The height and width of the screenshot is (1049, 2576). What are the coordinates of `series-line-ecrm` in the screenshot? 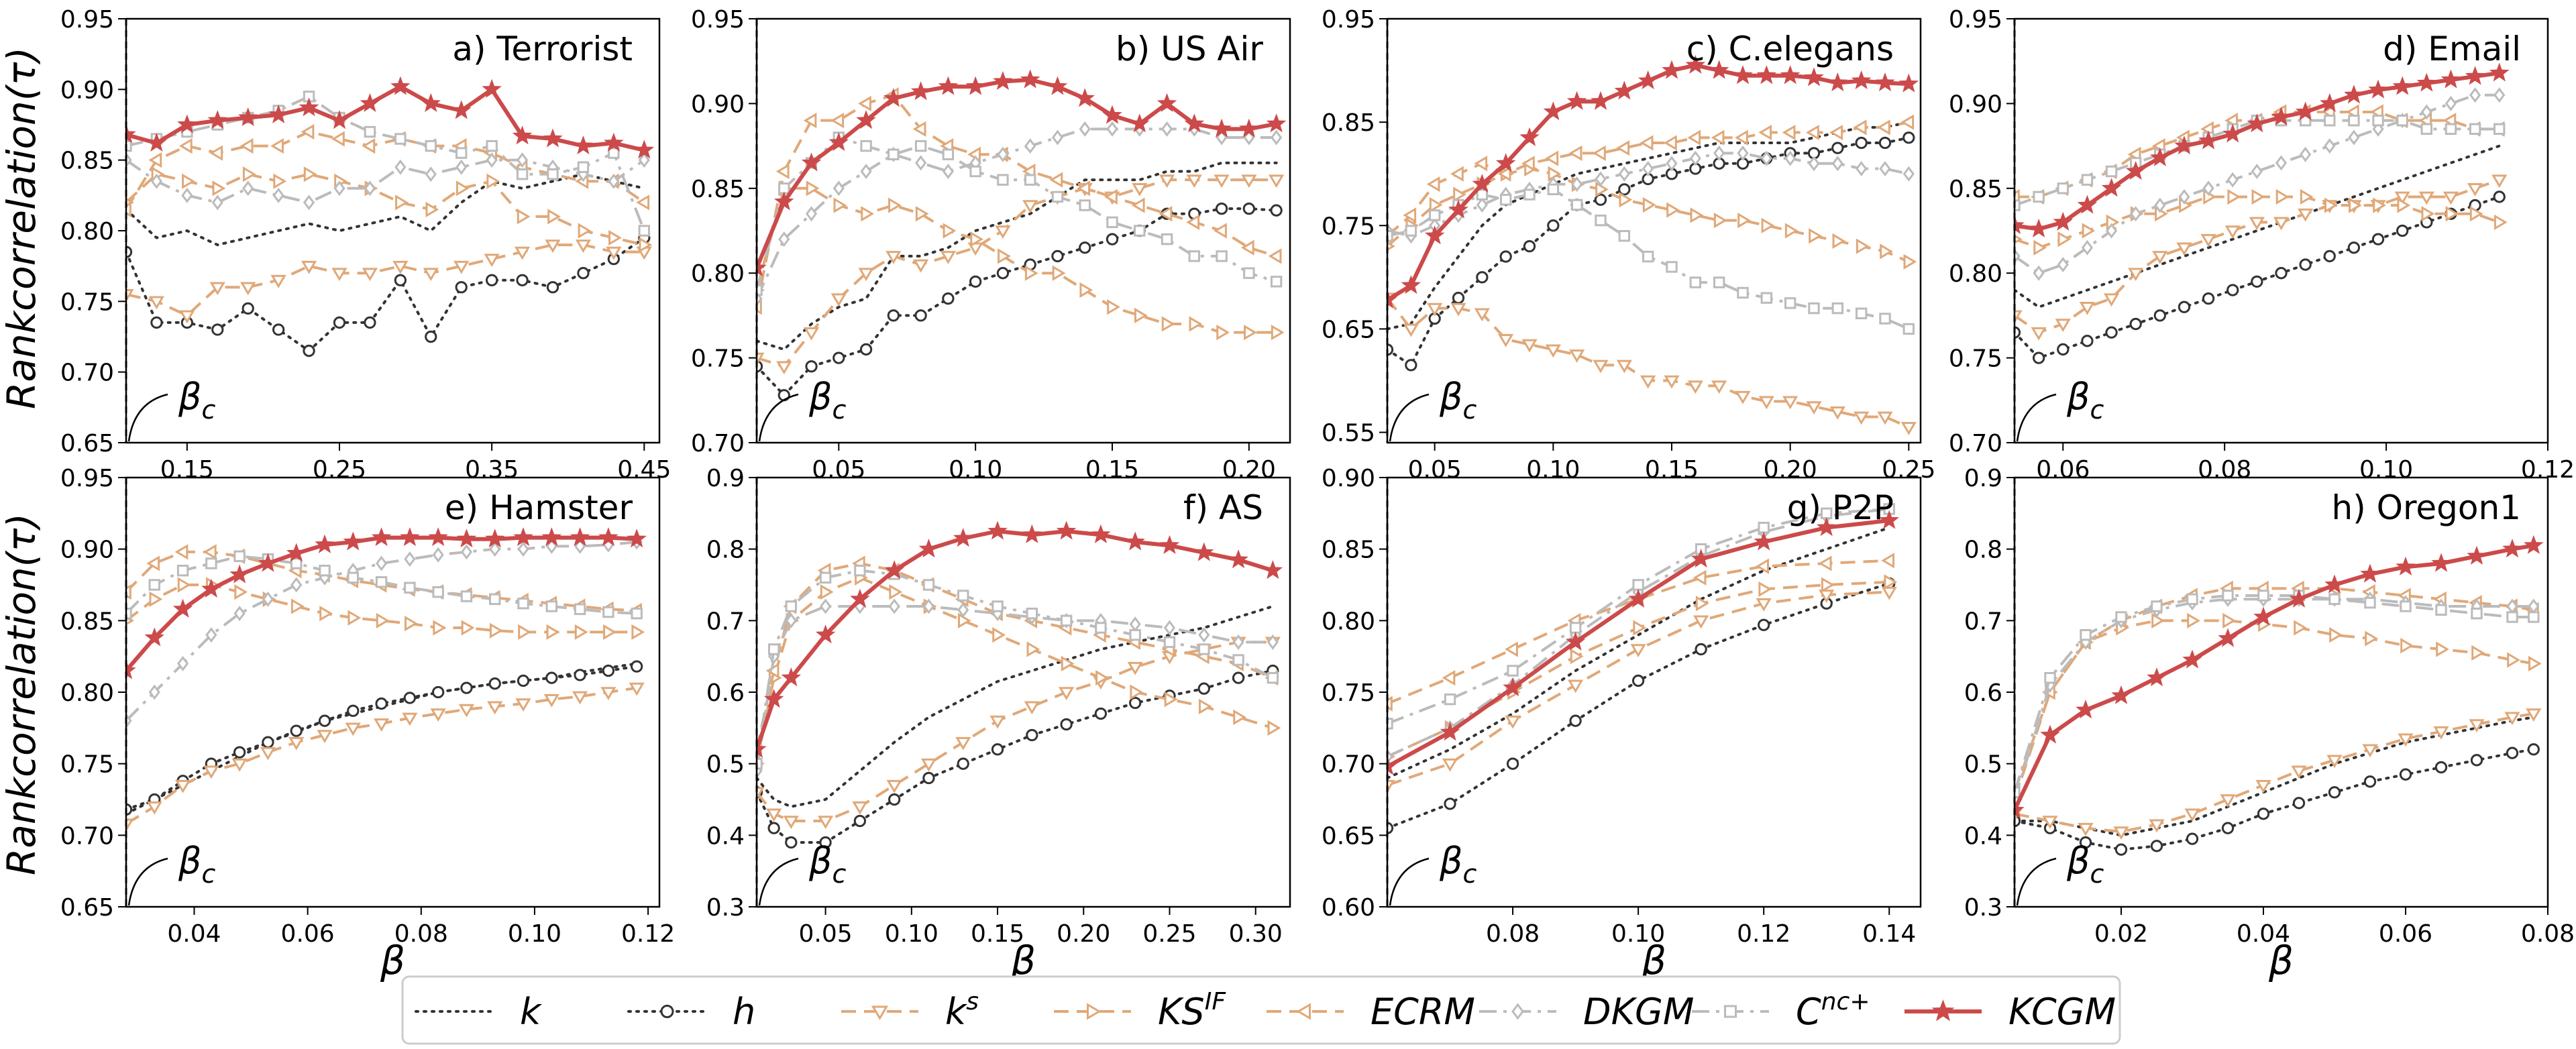 It's located at (1638, 632).